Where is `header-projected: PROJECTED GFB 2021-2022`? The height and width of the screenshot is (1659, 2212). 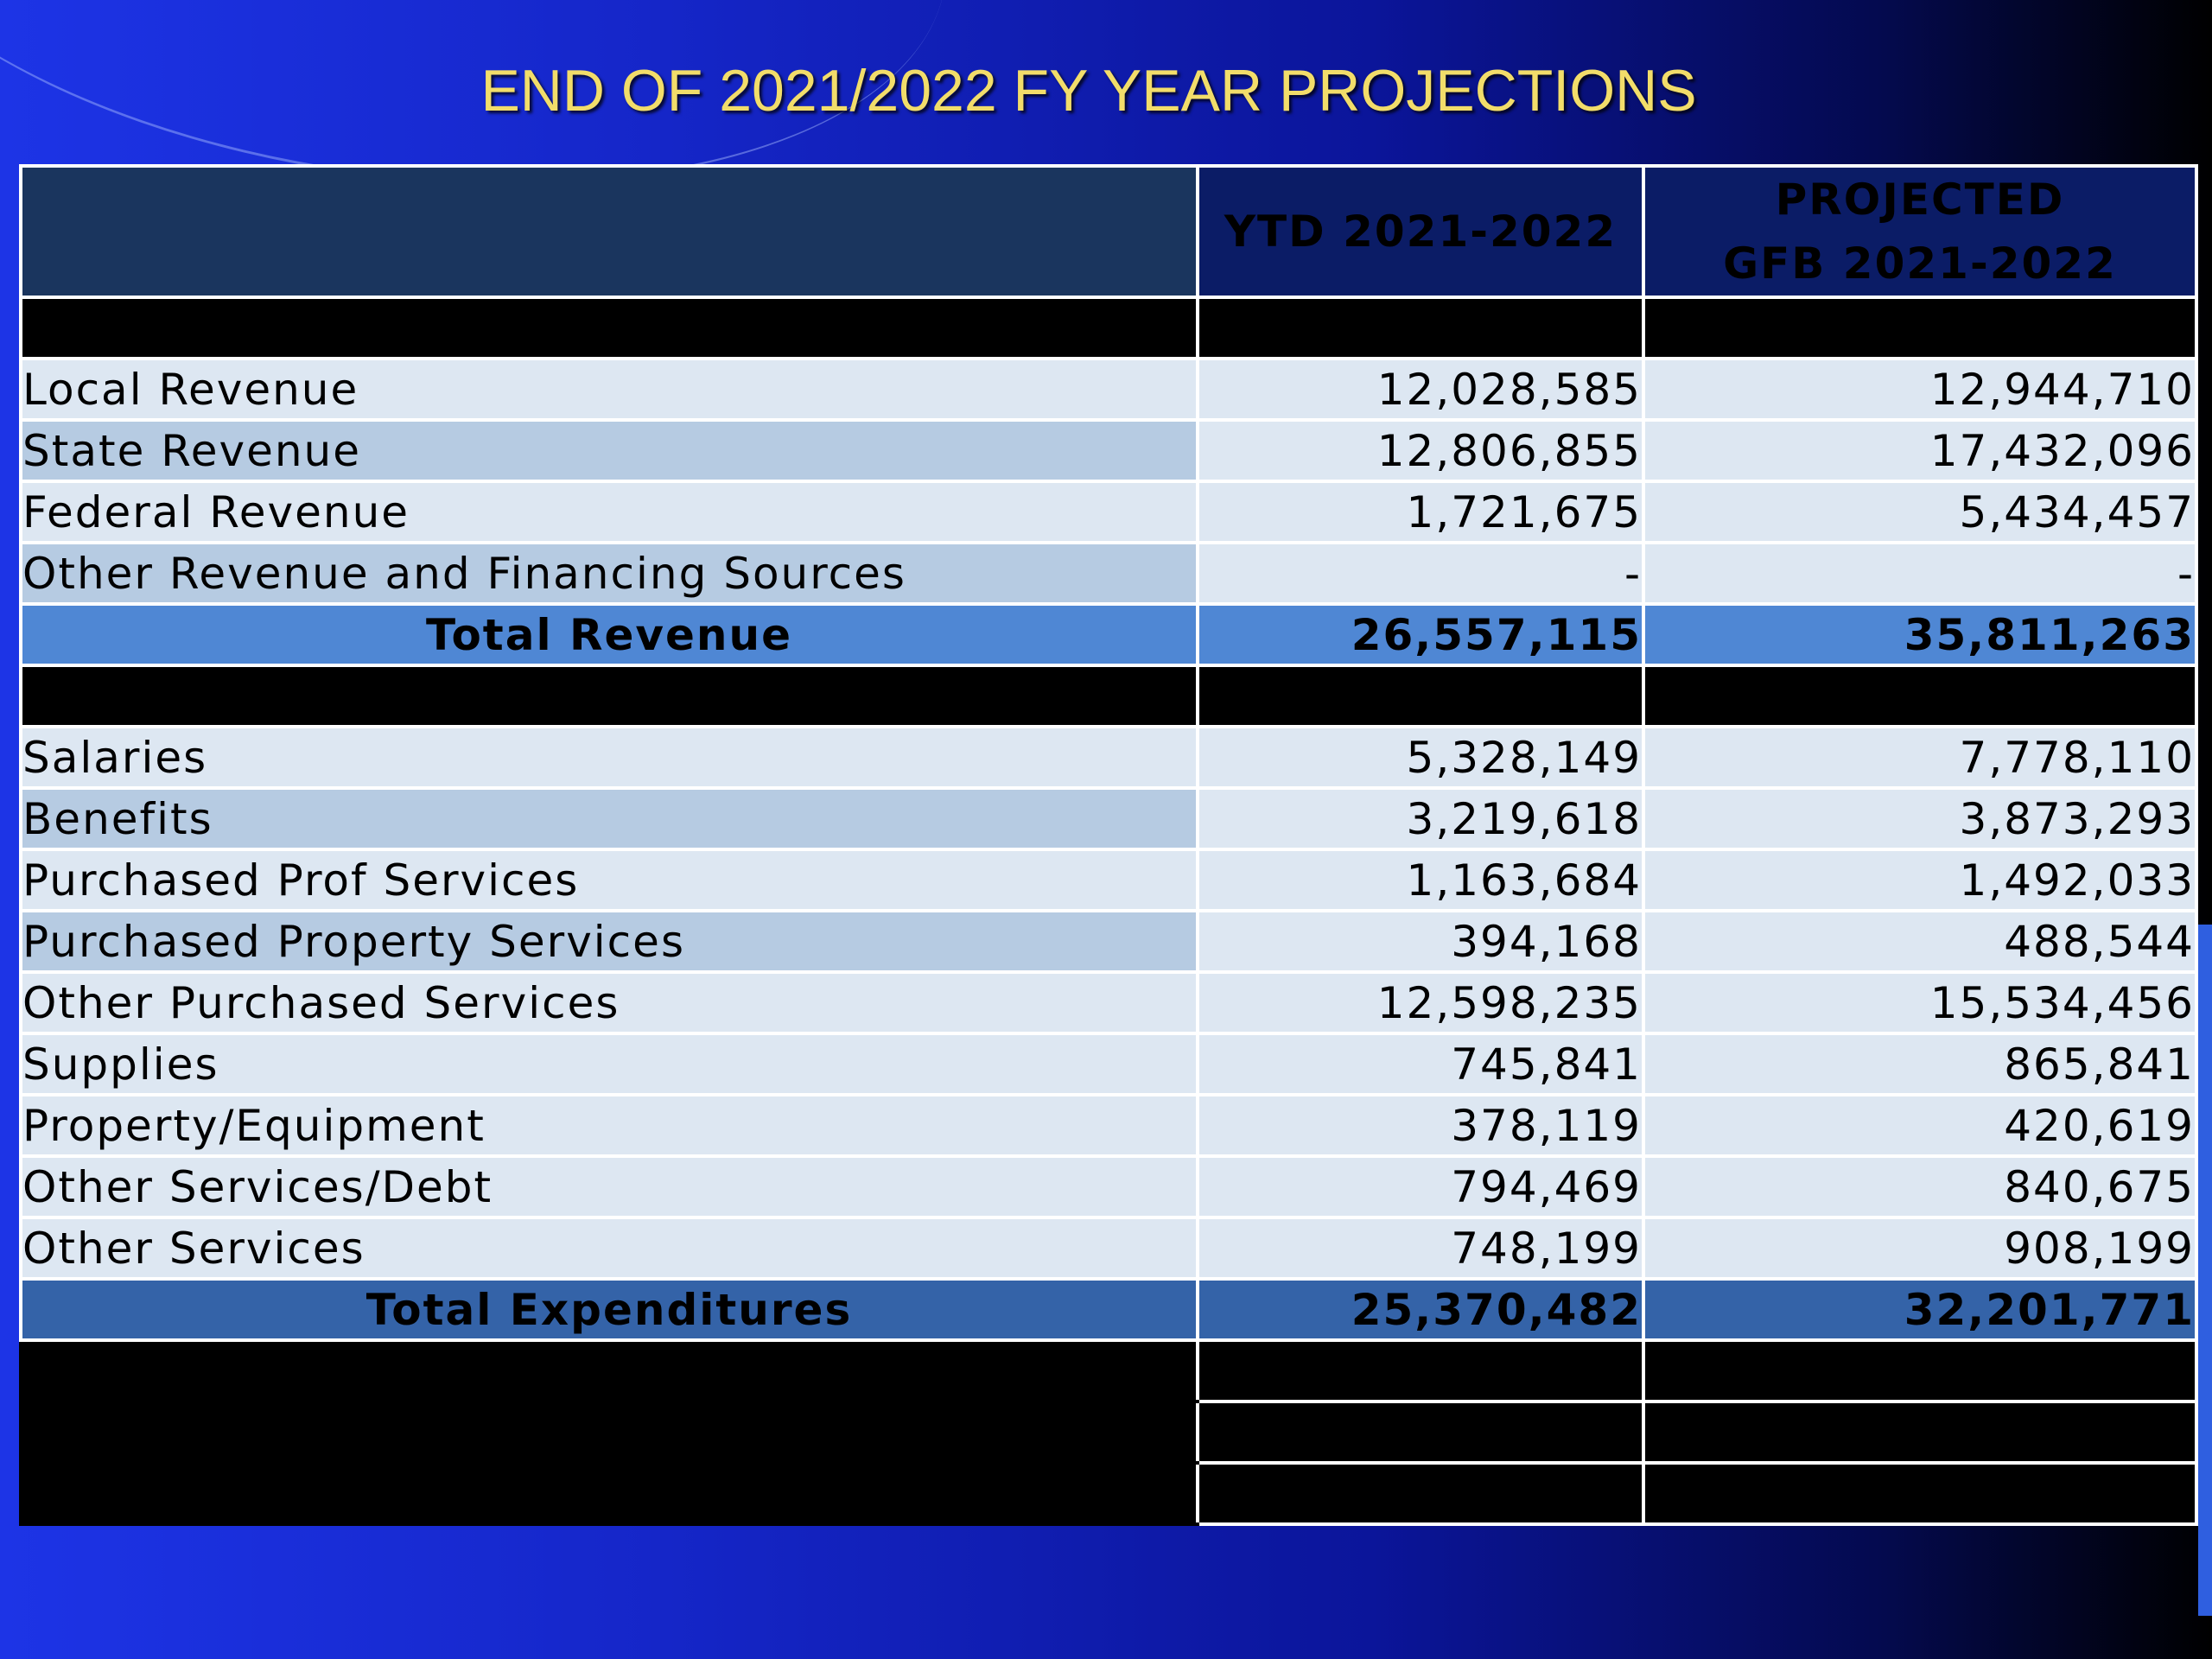 header-projected: PROJECTED GFB 2021-2022 is located at coordinates (1920, 232).